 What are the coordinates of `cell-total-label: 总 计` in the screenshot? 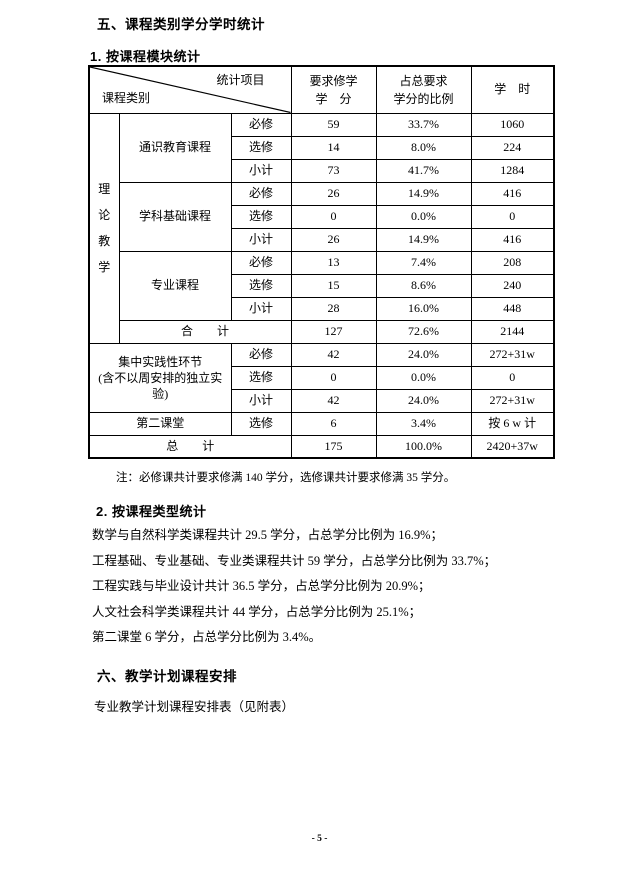 It's located at (190, 446).